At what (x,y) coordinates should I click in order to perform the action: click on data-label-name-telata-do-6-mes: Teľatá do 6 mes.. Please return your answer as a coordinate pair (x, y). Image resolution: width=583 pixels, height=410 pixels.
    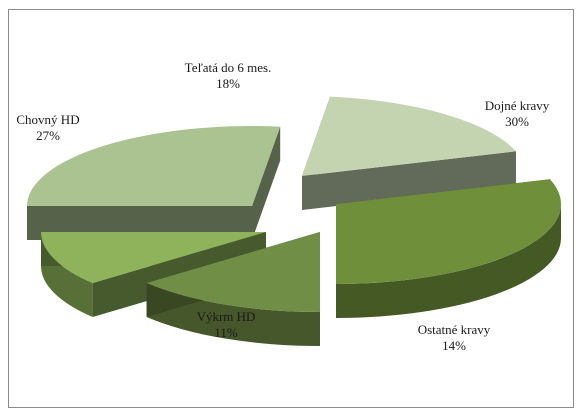
    Looking at the image, I should click on (228, 67).